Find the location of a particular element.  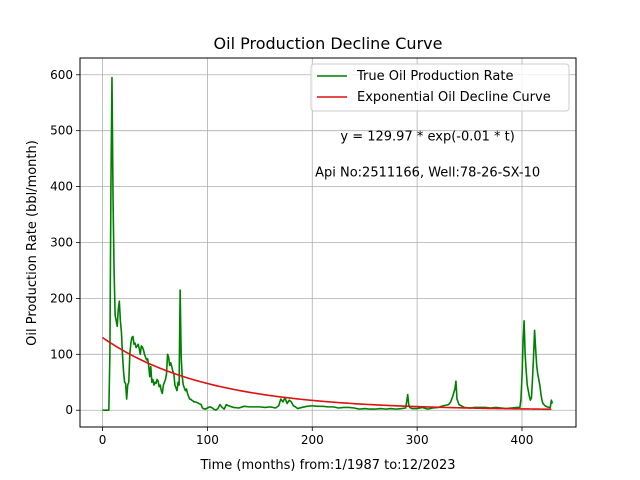

legend-label-true-rate: True Oil Production Rate is located at coordinates (434, 76).